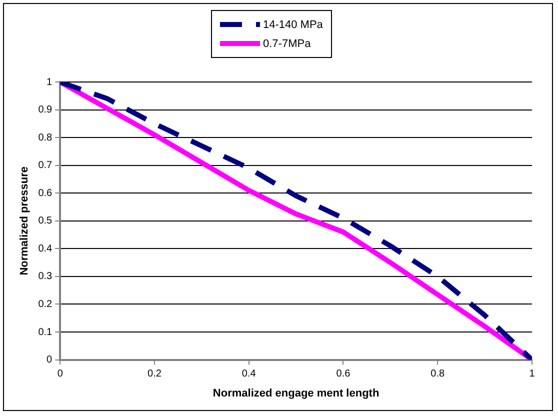 The image size is (558, 416). I want to click on legend-label: 14-140 MPa, so click(293, 24).